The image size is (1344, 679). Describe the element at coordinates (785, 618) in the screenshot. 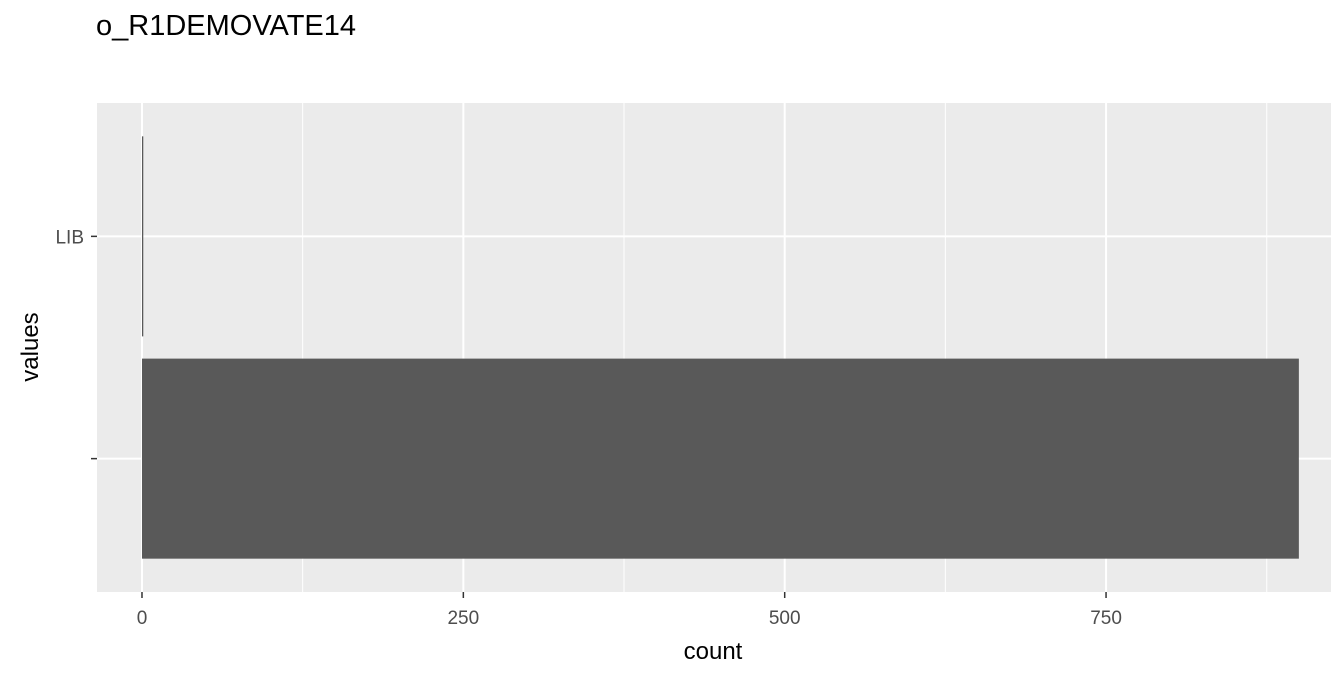

I see `x-tick-label: 500` at that location.